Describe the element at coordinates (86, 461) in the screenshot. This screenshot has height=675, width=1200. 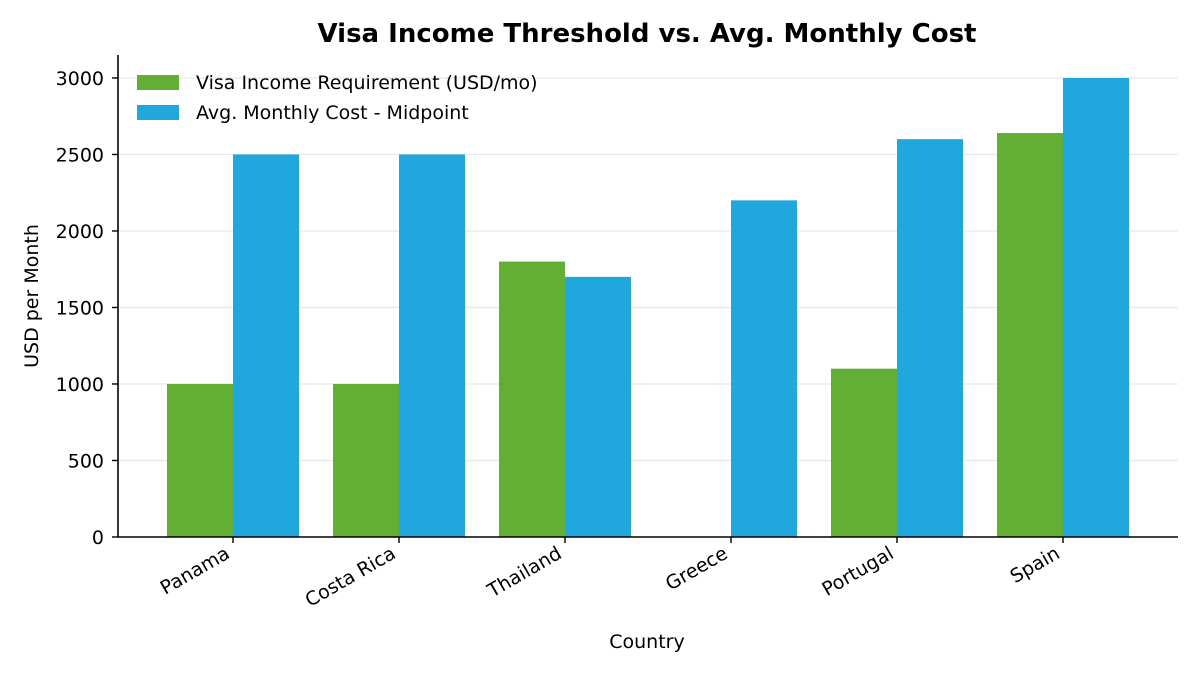
I see `y-tick-label: 500` at that location.